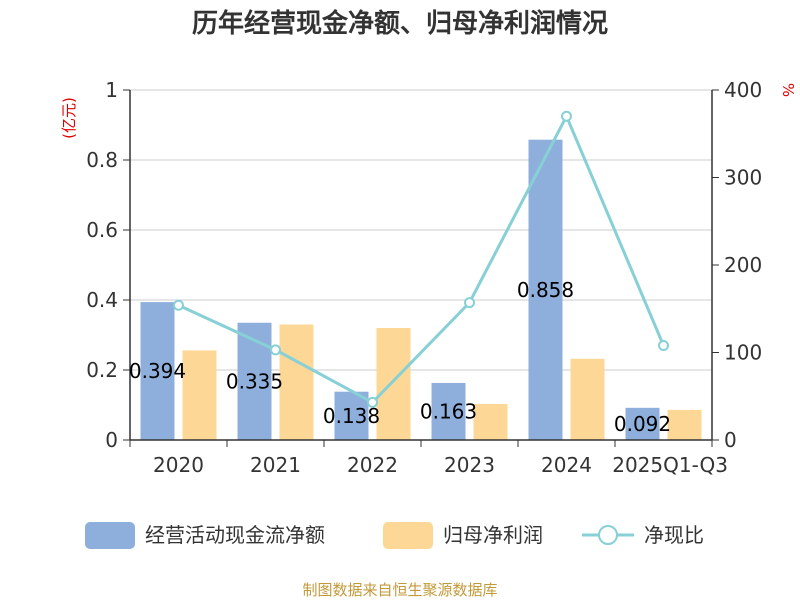  I want to click on source-note: 制图数据来自恒生聚源数据库, so click(399, 590).